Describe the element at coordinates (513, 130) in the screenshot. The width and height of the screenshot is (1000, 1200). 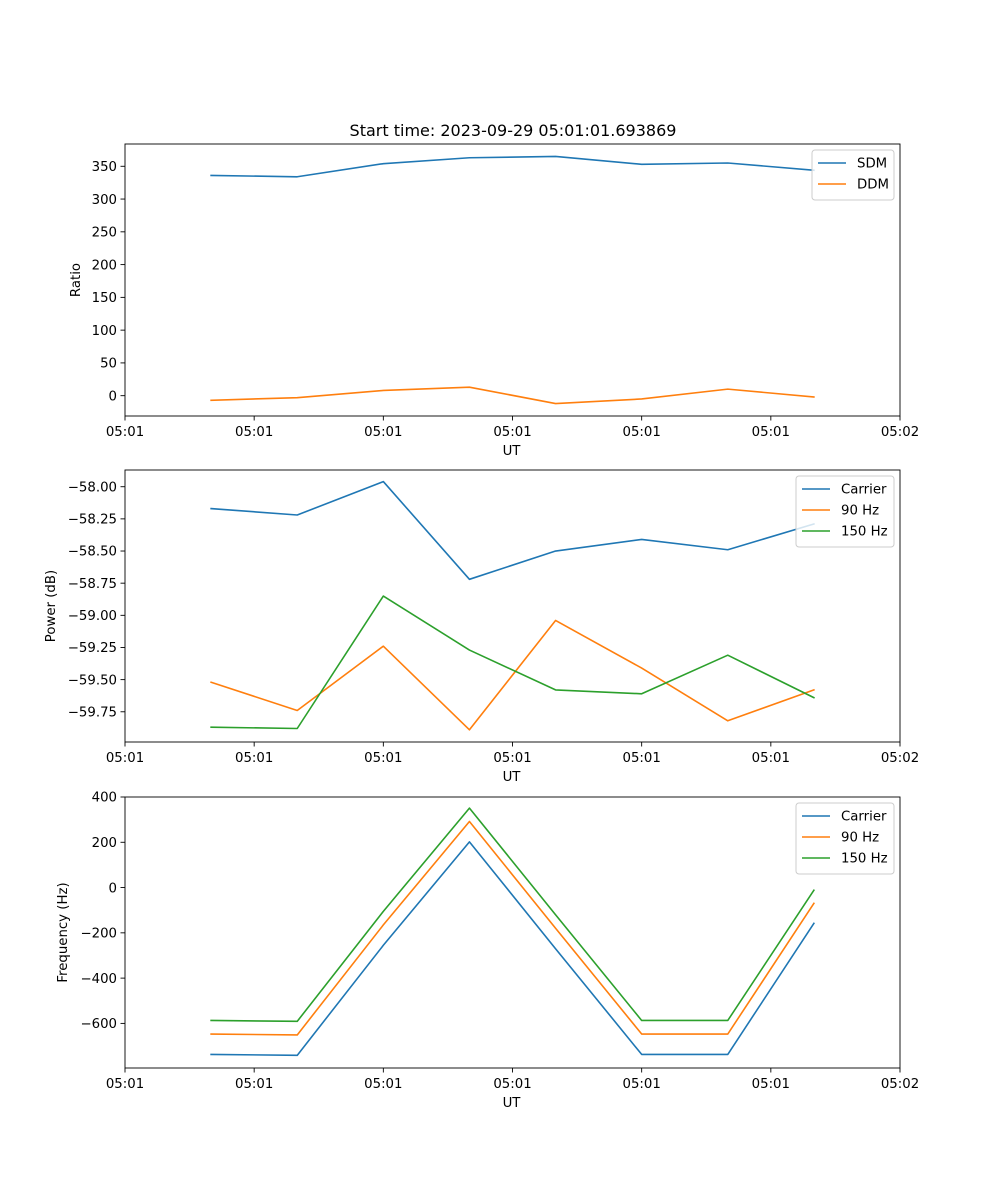
I see `chart-title: Start time: 2023-09-29 05:01:01.693869` at that location.